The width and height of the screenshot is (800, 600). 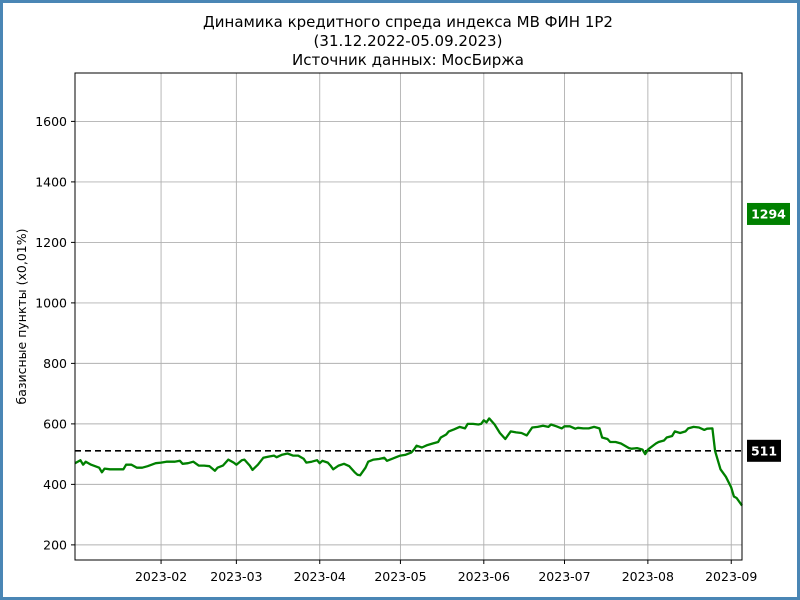 I want to click on series-group, so click(x=408, y=462).